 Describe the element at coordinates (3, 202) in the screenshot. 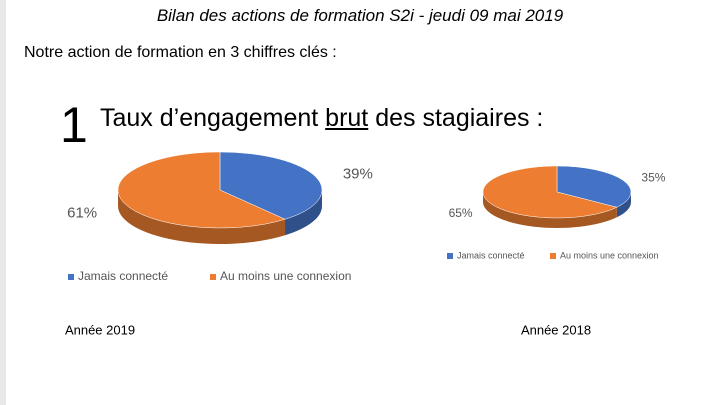

I see `left-border` at that location.